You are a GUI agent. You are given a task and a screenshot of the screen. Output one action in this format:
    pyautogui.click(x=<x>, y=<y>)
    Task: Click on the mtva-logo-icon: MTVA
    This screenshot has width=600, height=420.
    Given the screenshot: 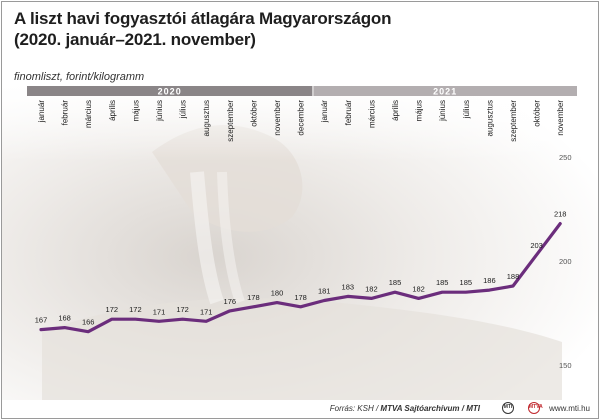 What is the action you would take?
    pyautogui.click(x=535, y=408)
    